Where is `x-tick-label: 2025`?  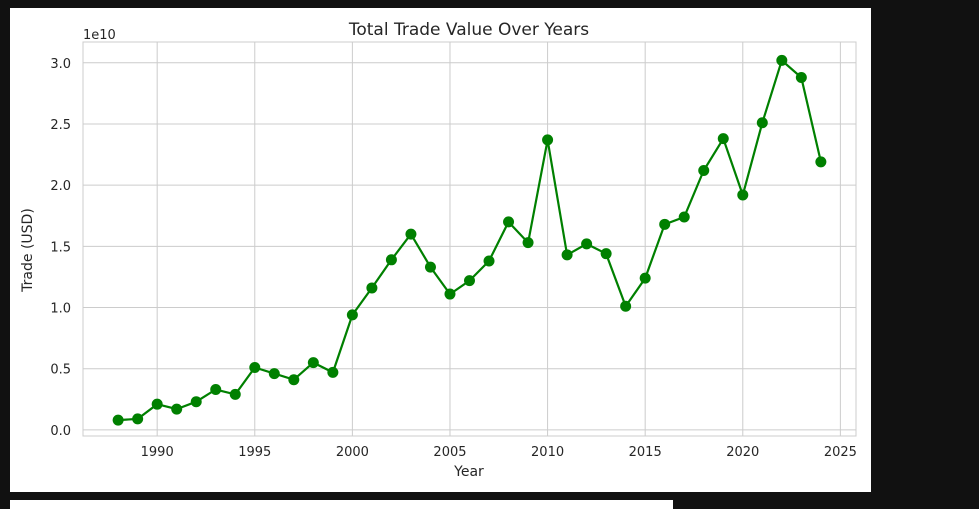 x-tick-label: 2025 is located at coordinates (840, 452).